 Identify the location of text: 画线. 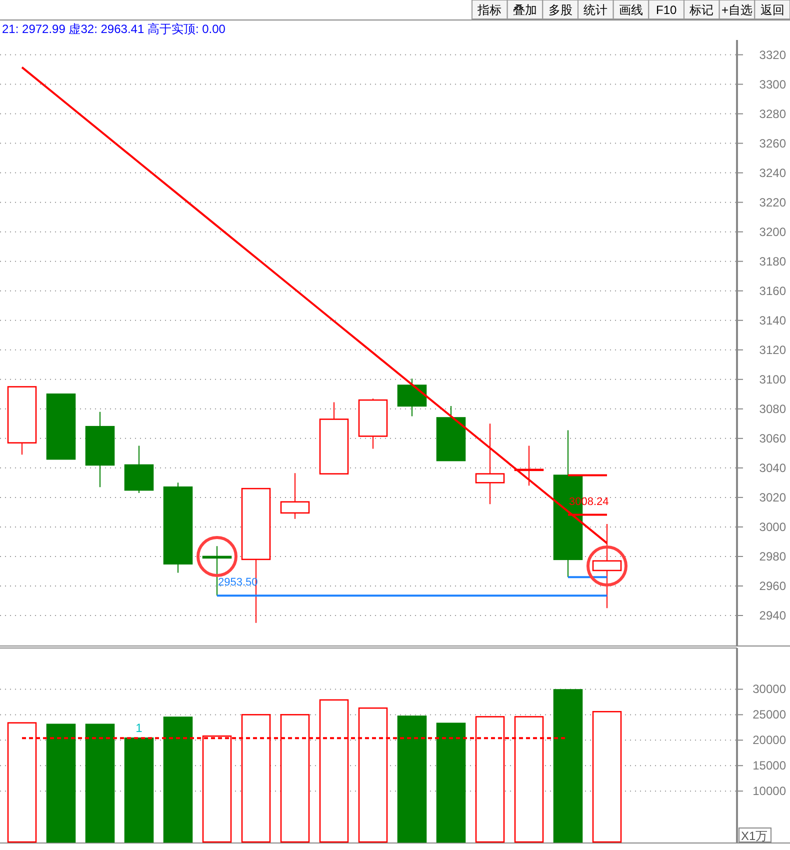
(631, 10).